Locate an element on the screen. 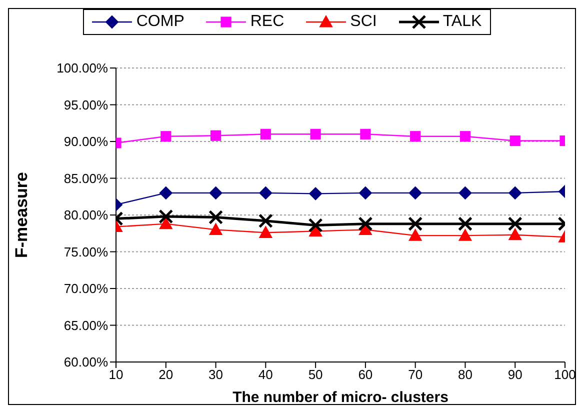  y-tick-label: 65.00% is located at coordinates (86, 325).